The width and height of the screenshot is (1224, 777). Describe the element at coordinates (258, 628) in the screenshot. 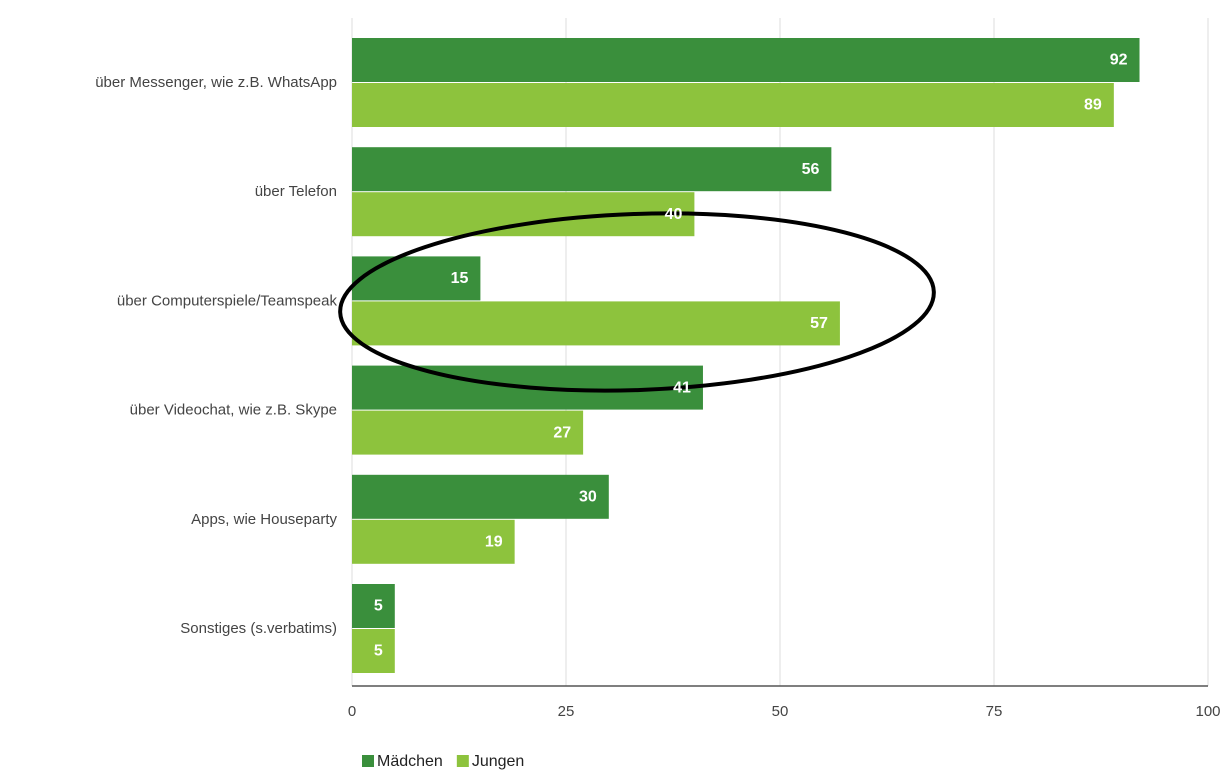

I see `category-label: Sonstiges (s.verbatims)` at that location.